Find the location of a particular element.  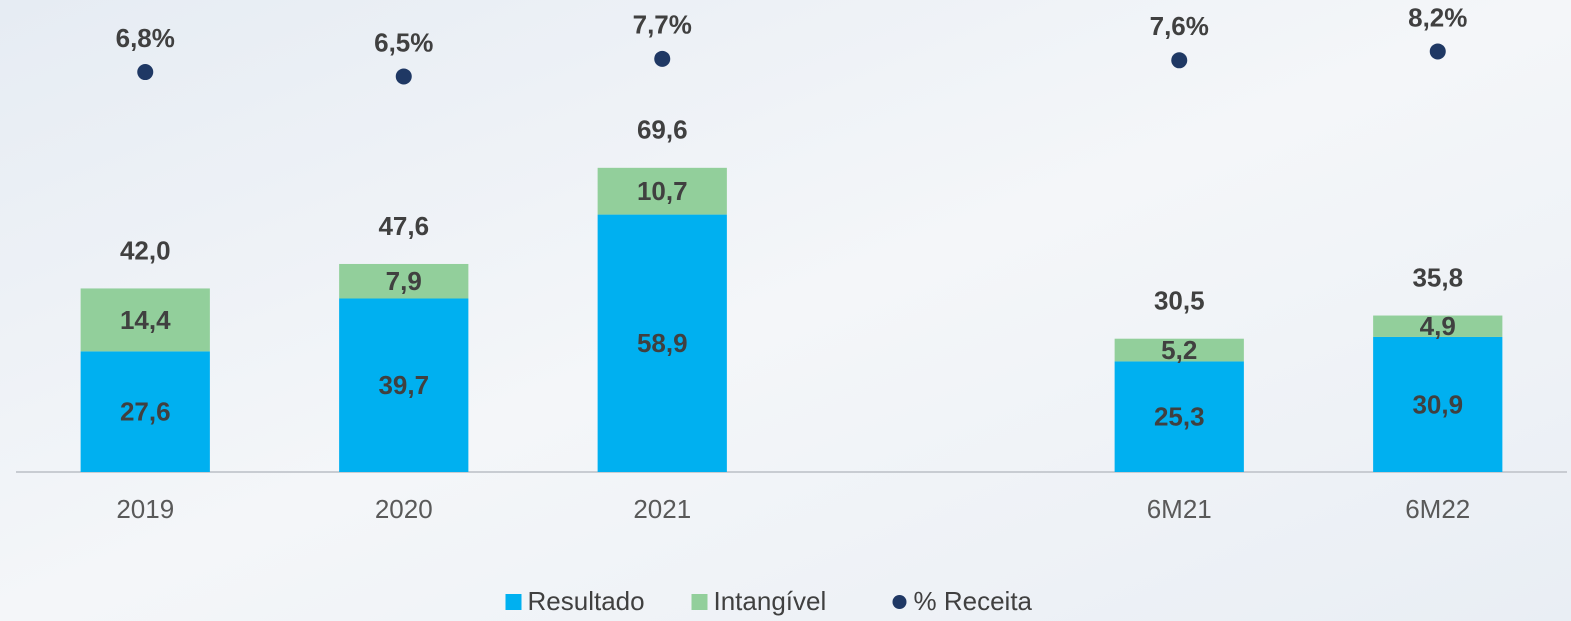

x-tick-label: 2019 is located at coordinates (145, 509).